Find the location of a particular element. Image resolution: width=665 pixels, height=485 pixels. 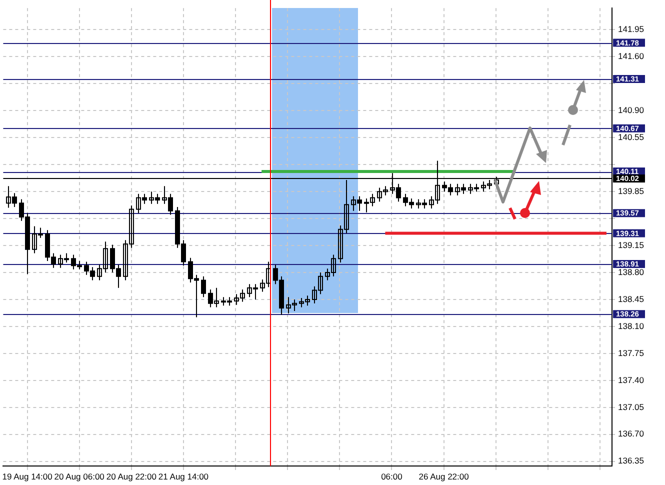

y-tick-label: 138.45 is located at coordinates (631, 299).